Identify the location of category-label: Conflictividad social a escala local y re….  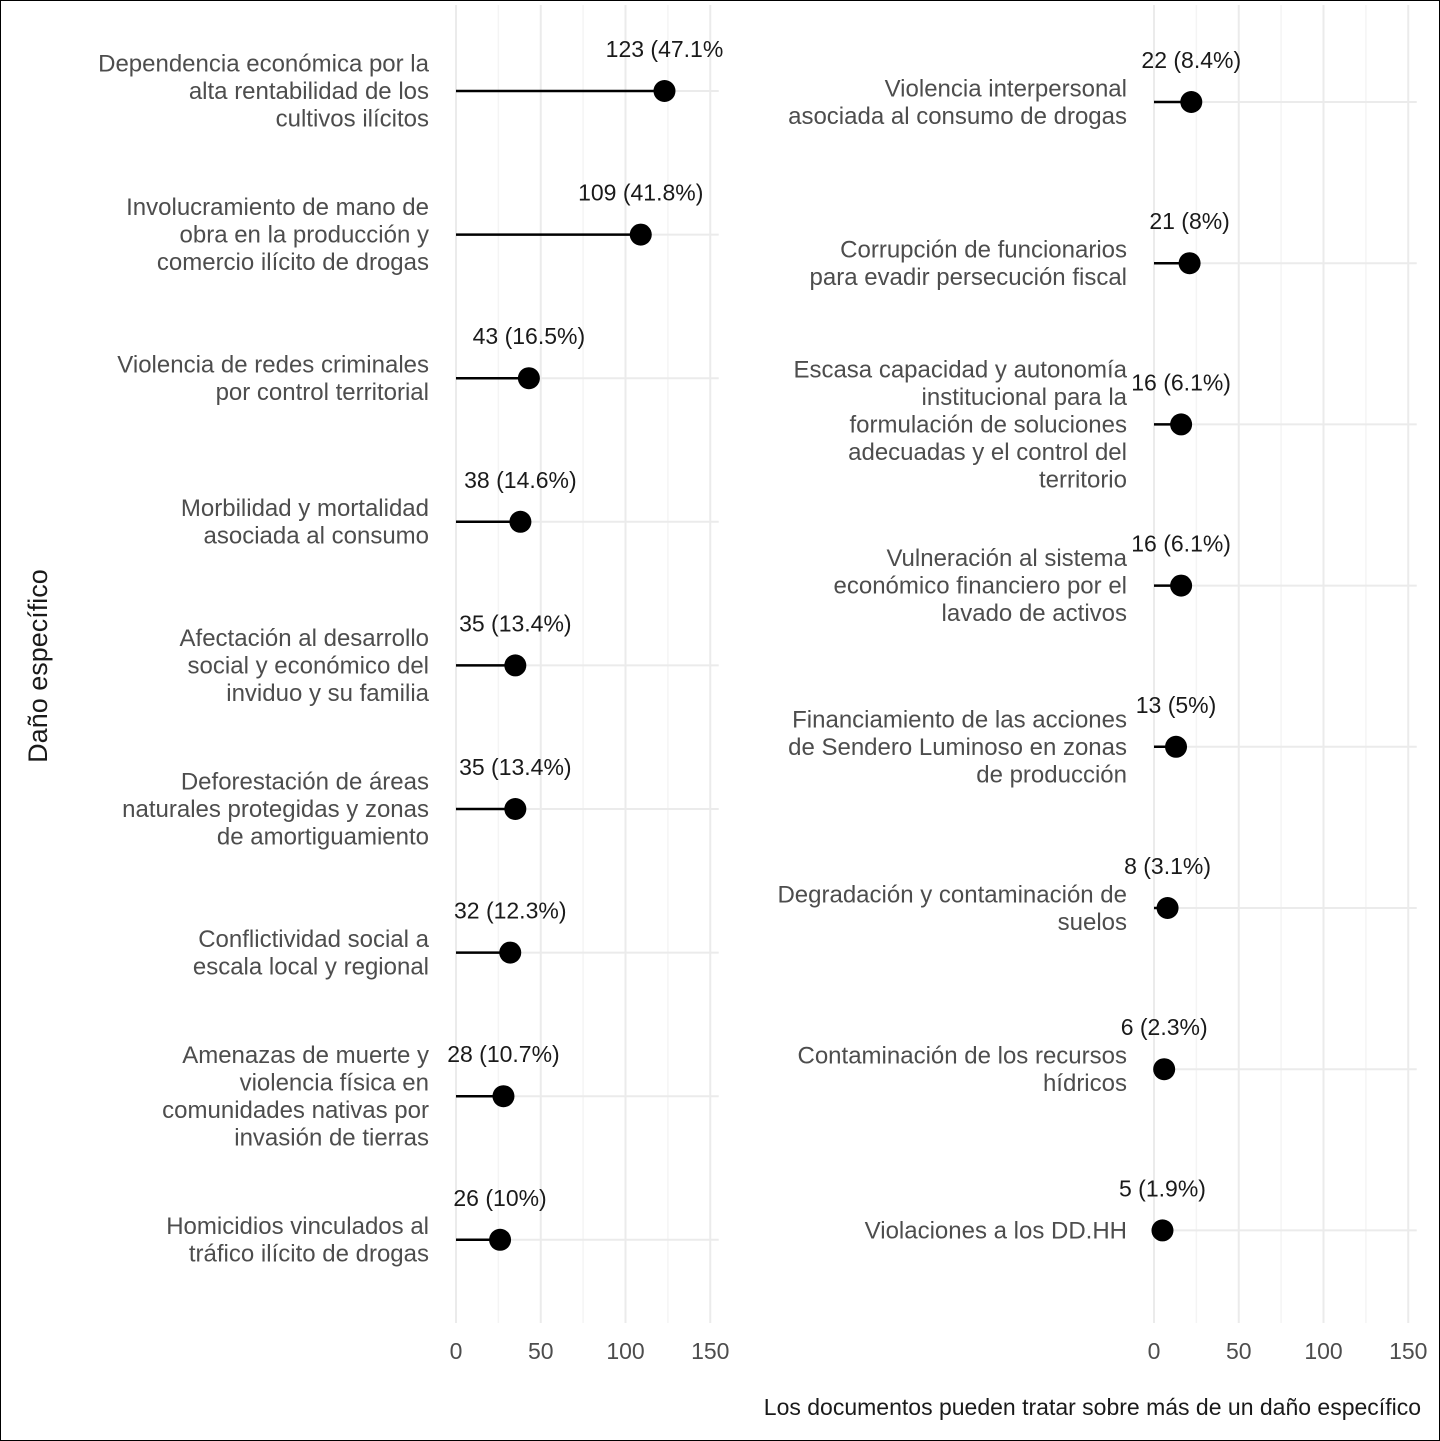
(311, 953).